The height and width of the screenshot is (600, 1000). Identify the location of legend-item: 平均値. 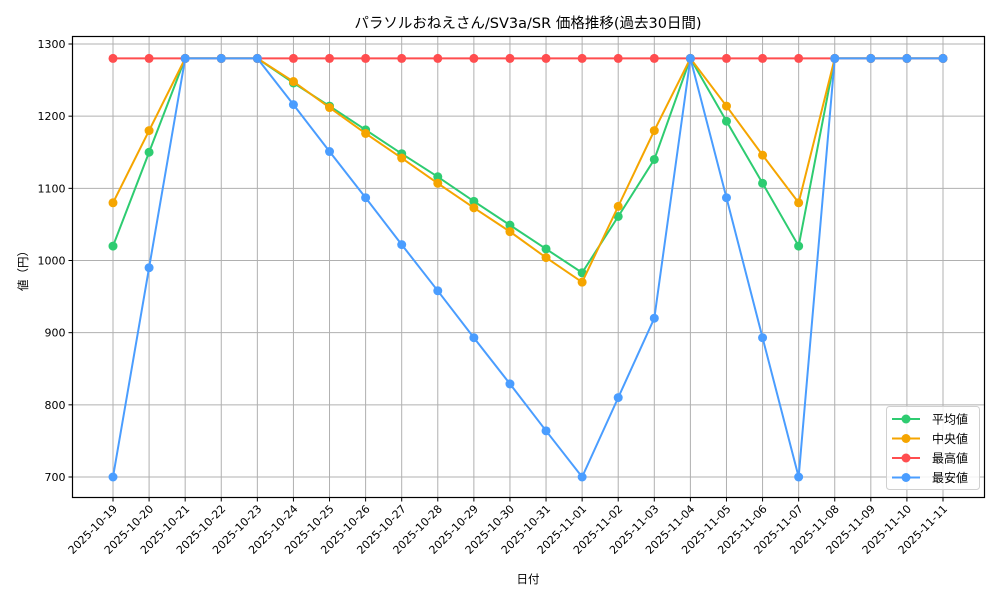
(930, 419).